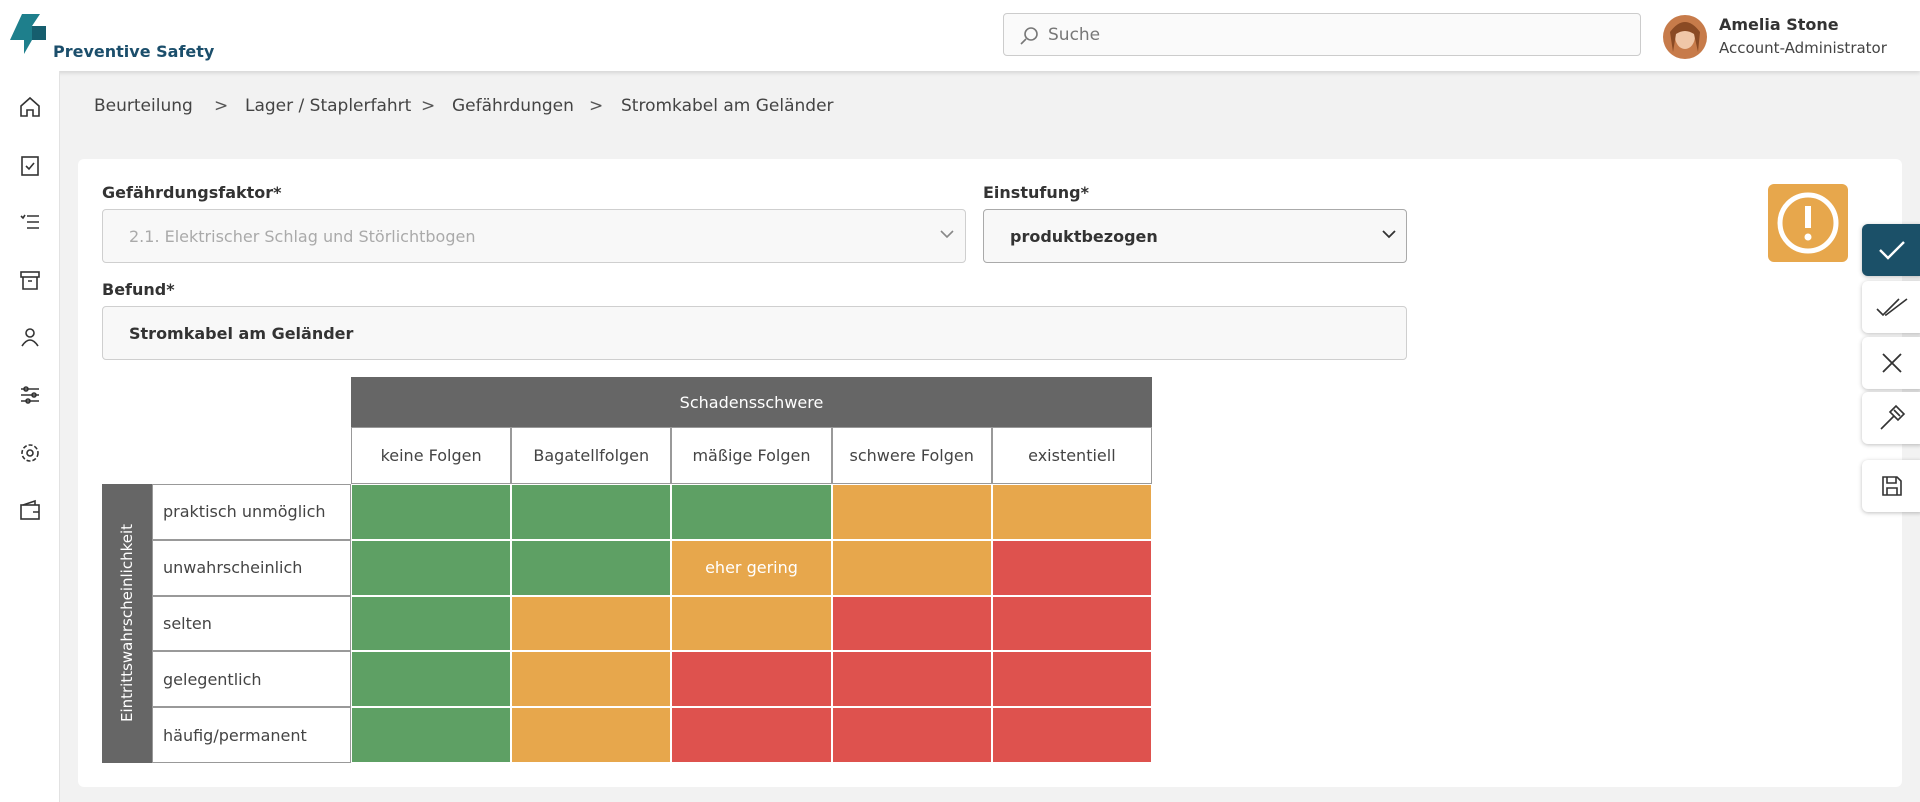 The width and height of the screenshot is (1920, 802). I want to click on tool-button, so click(1891, 418).